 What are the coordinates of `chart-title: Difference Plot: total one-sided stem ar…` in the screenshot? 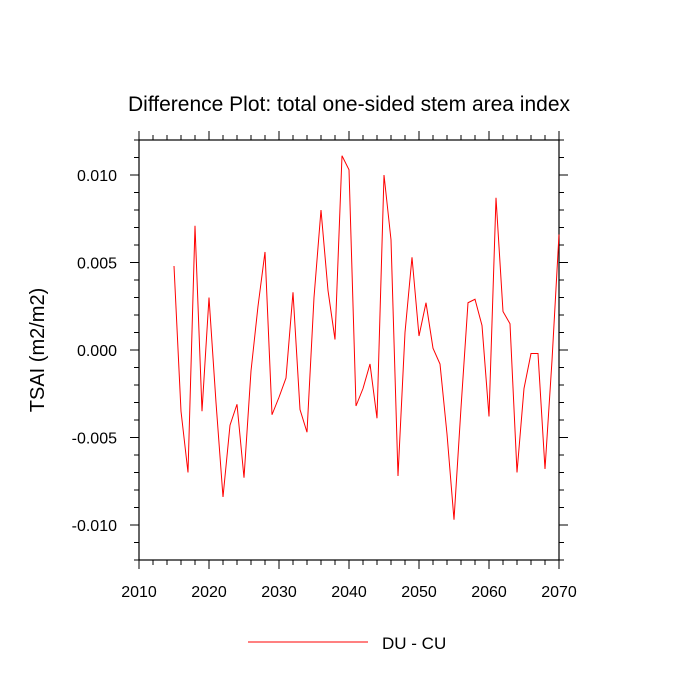 It's located at (349, 104).